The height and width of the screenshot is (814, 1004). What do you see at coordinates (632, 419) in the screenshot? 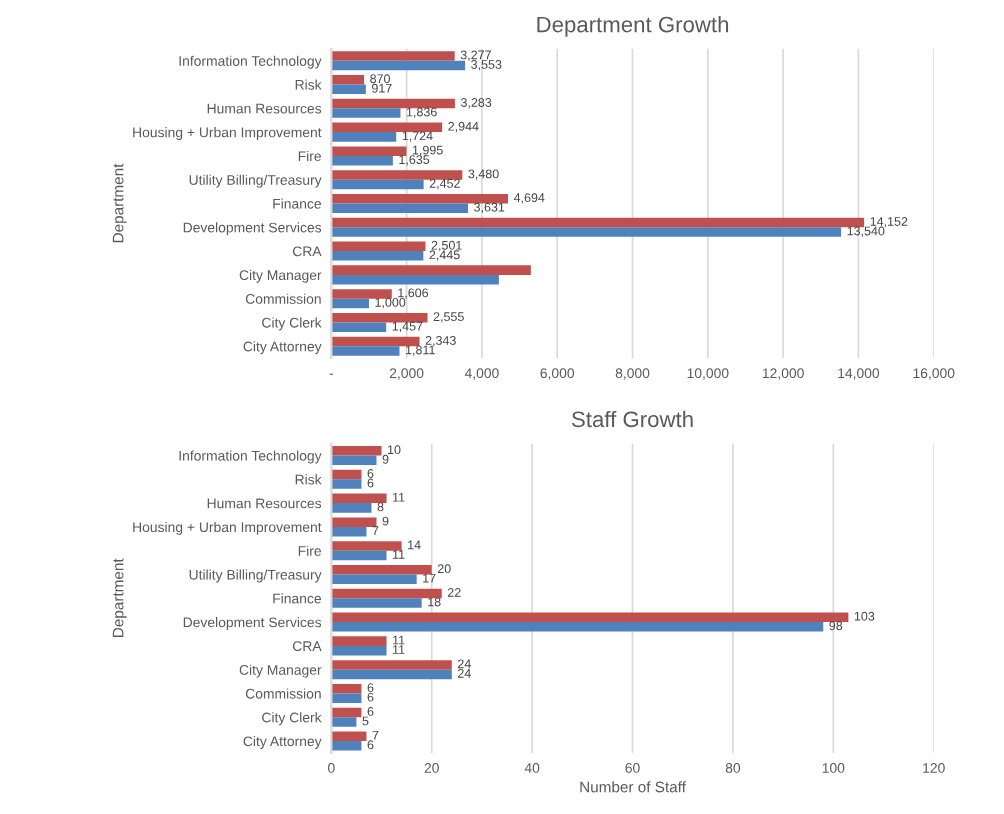
I see `chart-title: Staff Growth` at bounding box center [632, 419].